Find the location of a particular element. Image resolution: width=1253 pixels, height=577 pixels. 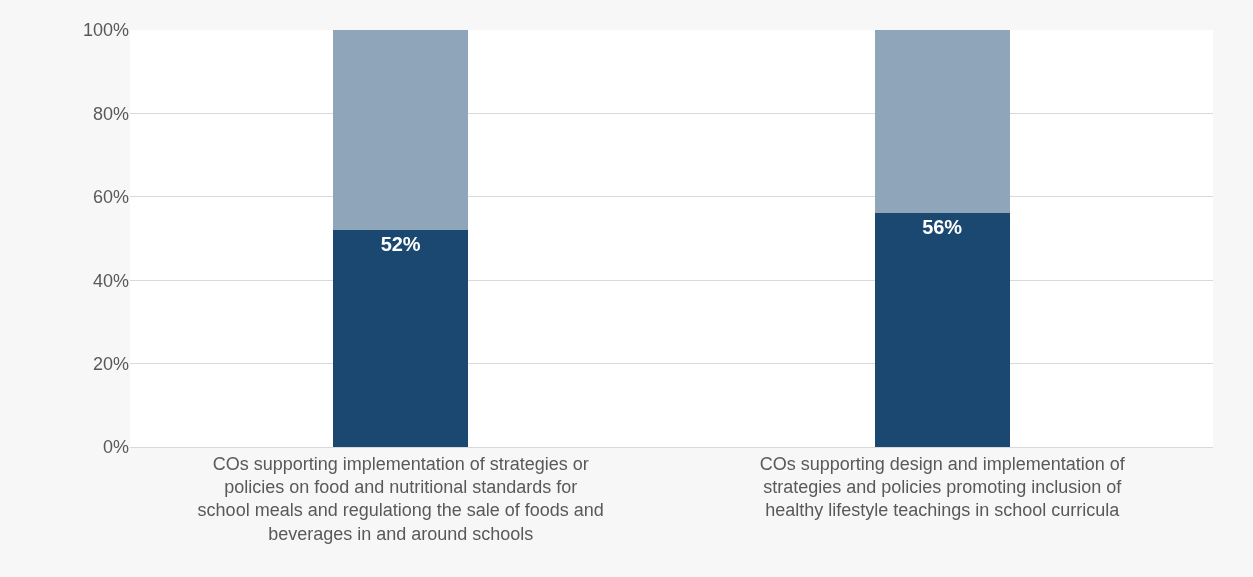

y-tick-label: 40% is located at coordinates (110, 280).